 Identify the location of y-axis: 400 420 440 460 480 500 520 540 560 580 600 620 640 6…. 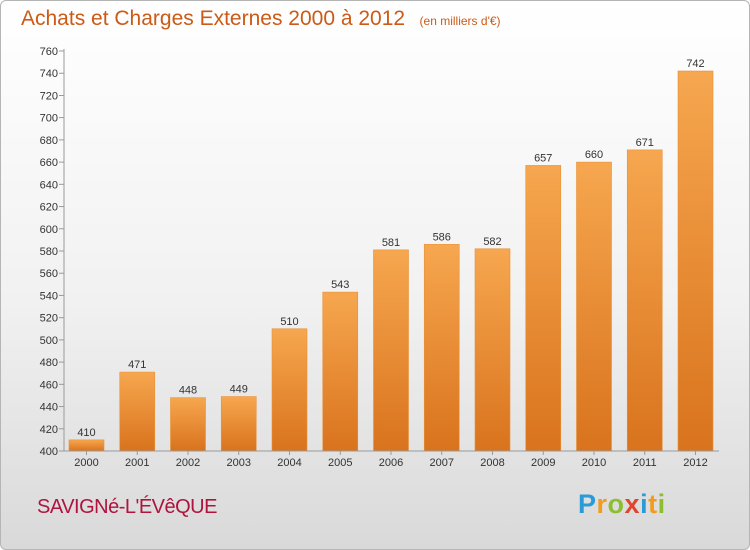
(52, 252).